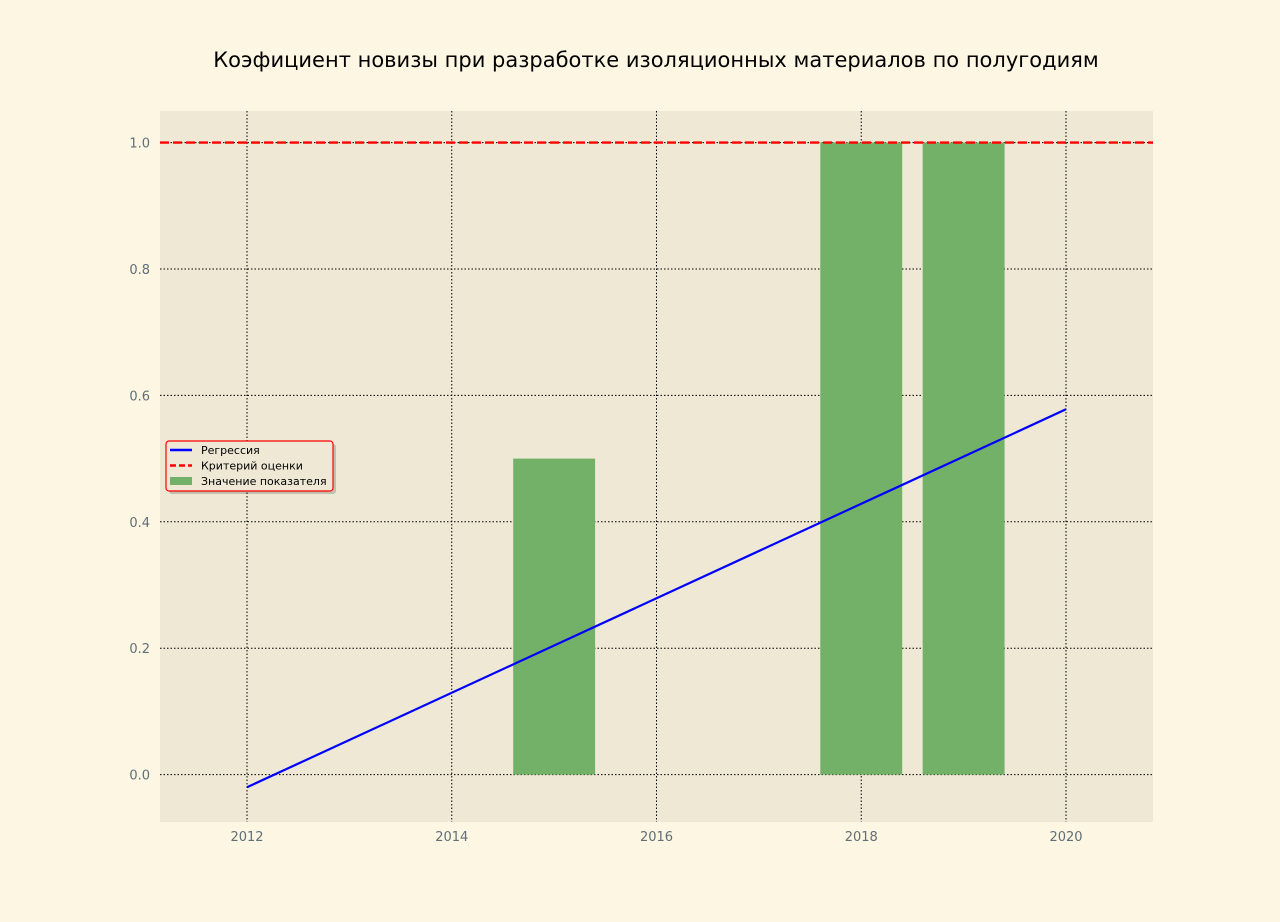 The height and width of the screenshot is (922, 1280). I want to click on x-tick-label: 2014, so click(451, 837).